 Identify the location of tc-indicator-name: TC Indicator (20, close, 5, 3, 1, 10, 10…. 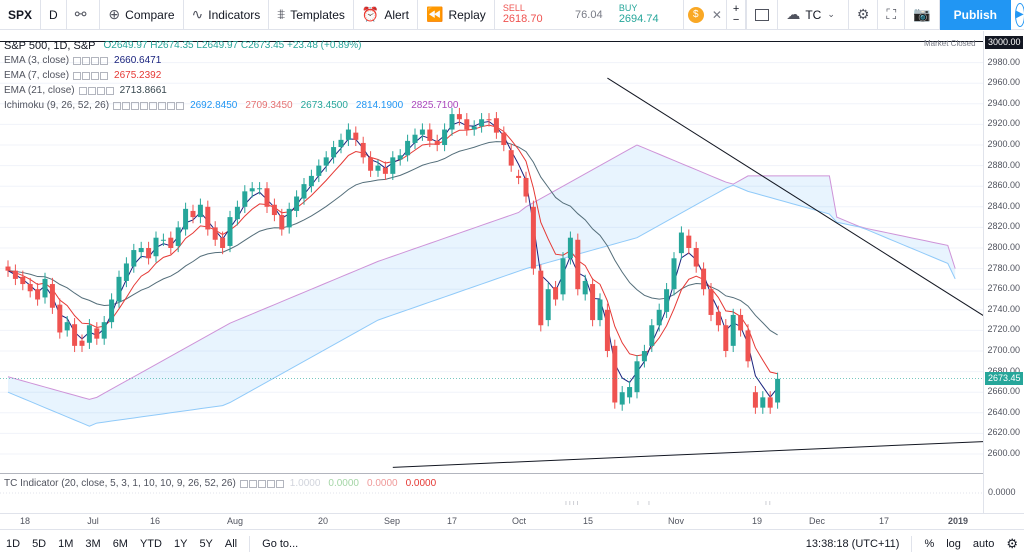
(120, 483).